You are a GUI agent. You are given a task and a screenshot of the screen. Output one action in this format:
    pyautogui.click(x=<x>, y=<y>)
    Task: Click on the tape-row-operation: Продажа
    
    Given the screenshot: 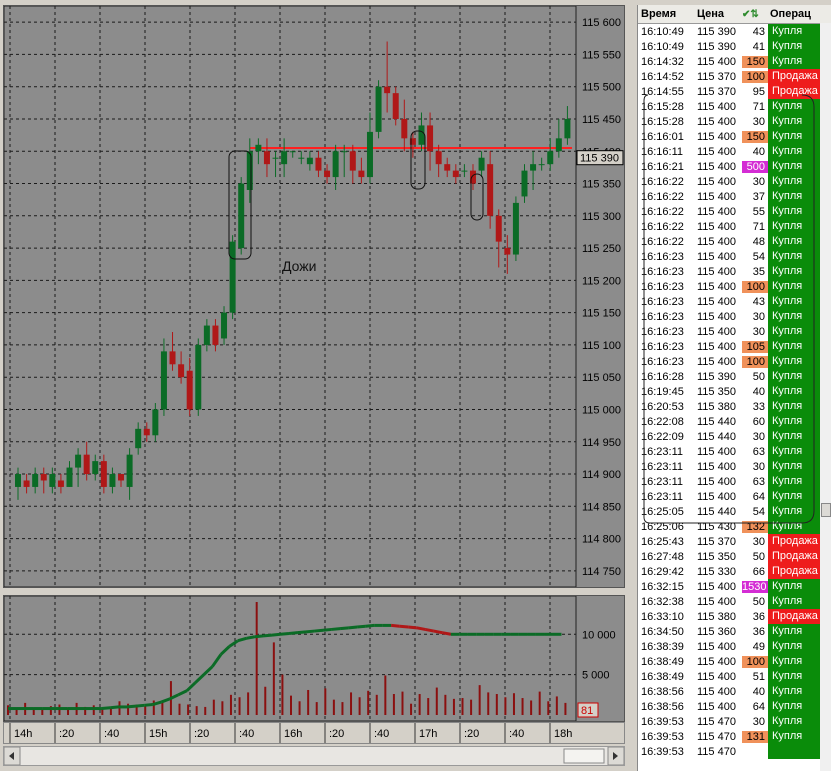 What is the action you would take?
    pyautogui.click(x=796, y=541)
    